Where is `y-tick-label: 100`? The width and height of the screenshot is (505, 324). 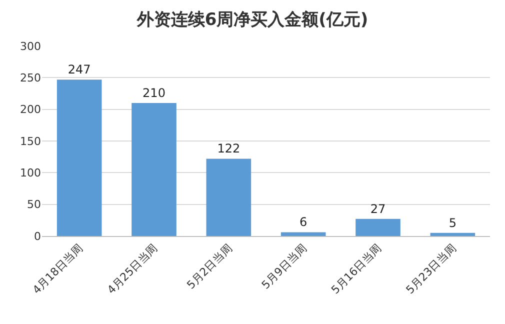
y-tick-label: 100 is located at coordinates (30, 173).